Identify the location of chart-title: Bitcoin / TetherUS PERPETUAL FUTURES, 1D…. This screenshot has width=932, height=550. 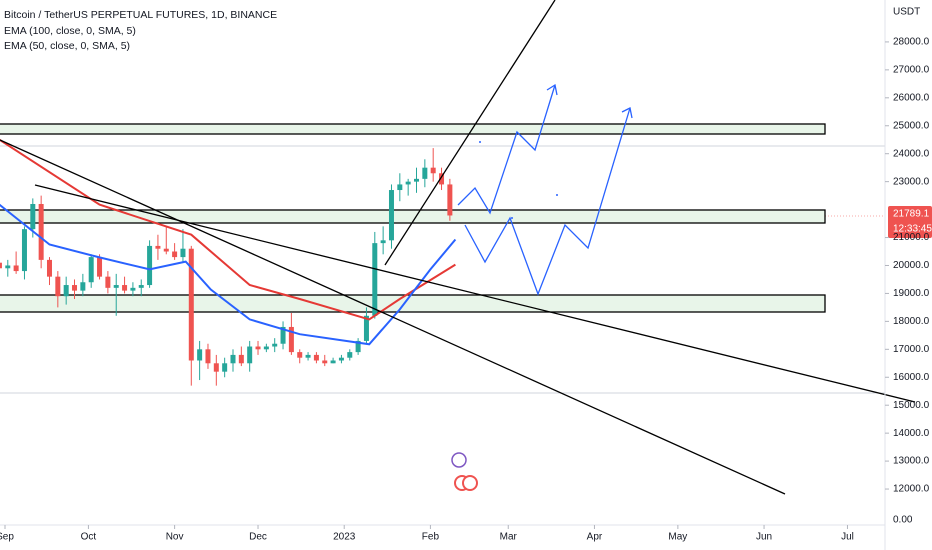
(140, 15).